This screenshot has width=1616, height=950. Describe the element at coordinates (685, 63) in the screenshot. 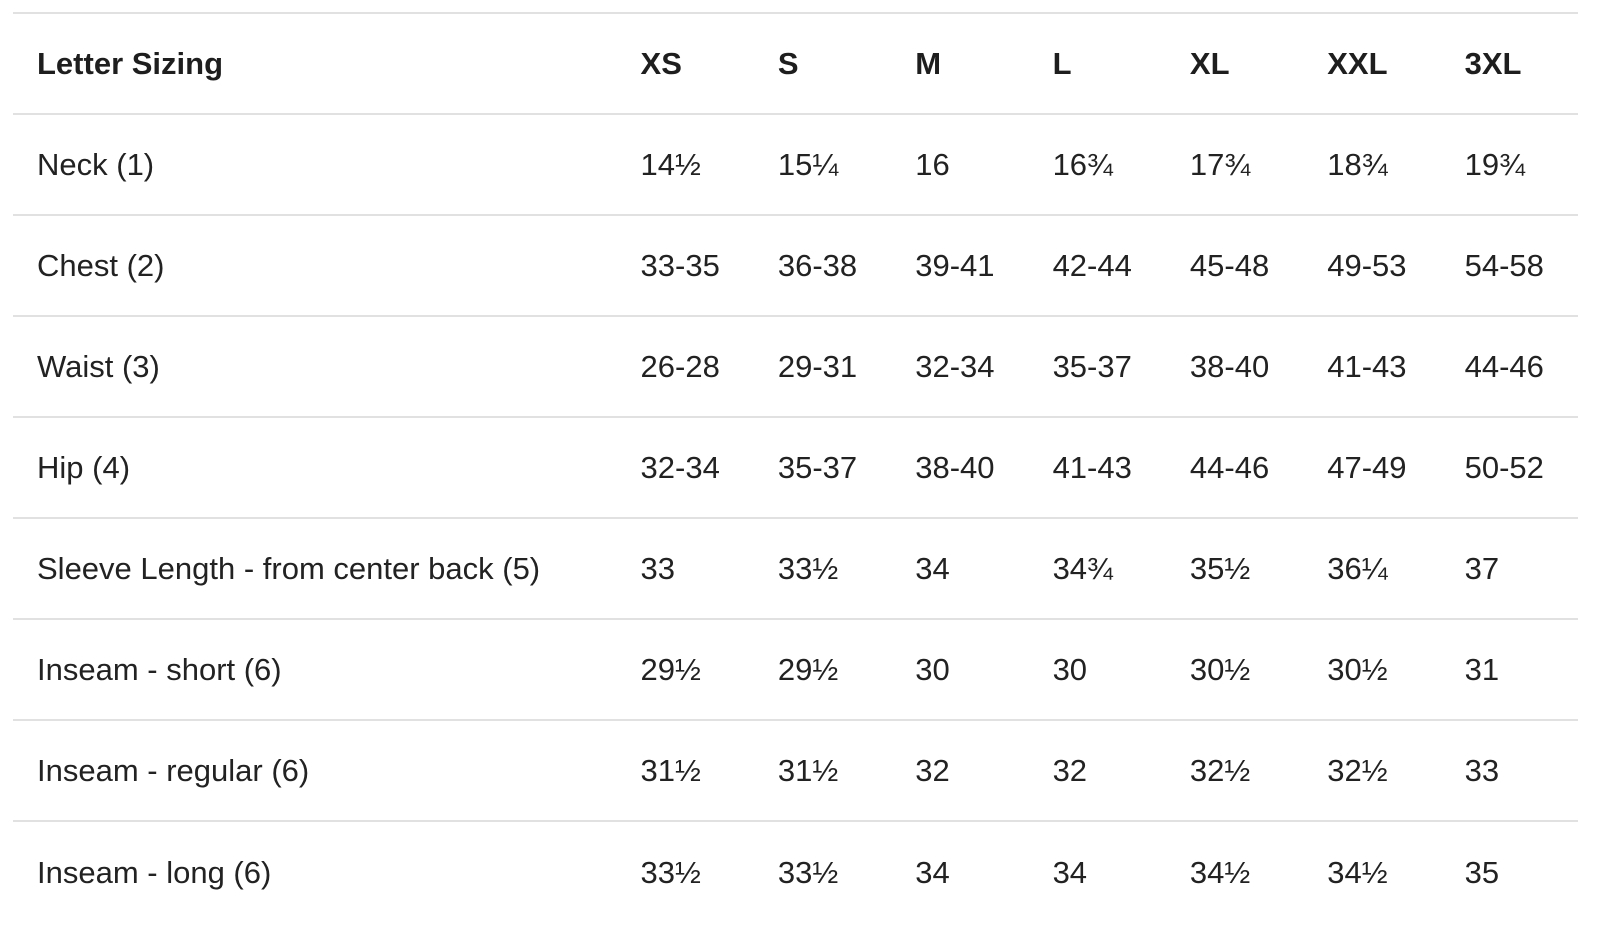

I see `header-size-xs: XS` at that location.